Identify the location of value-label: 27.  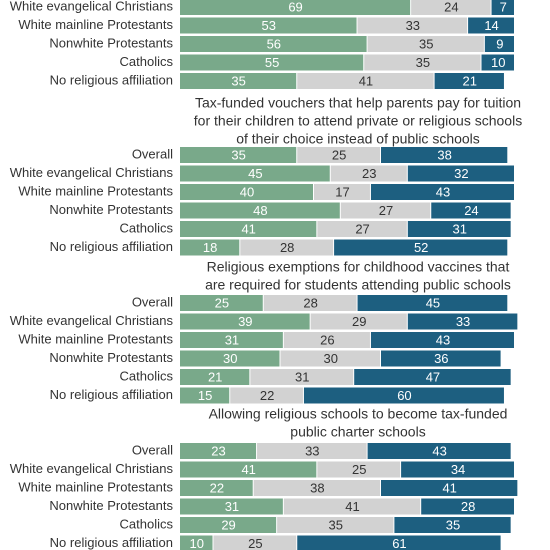
(362, 228).